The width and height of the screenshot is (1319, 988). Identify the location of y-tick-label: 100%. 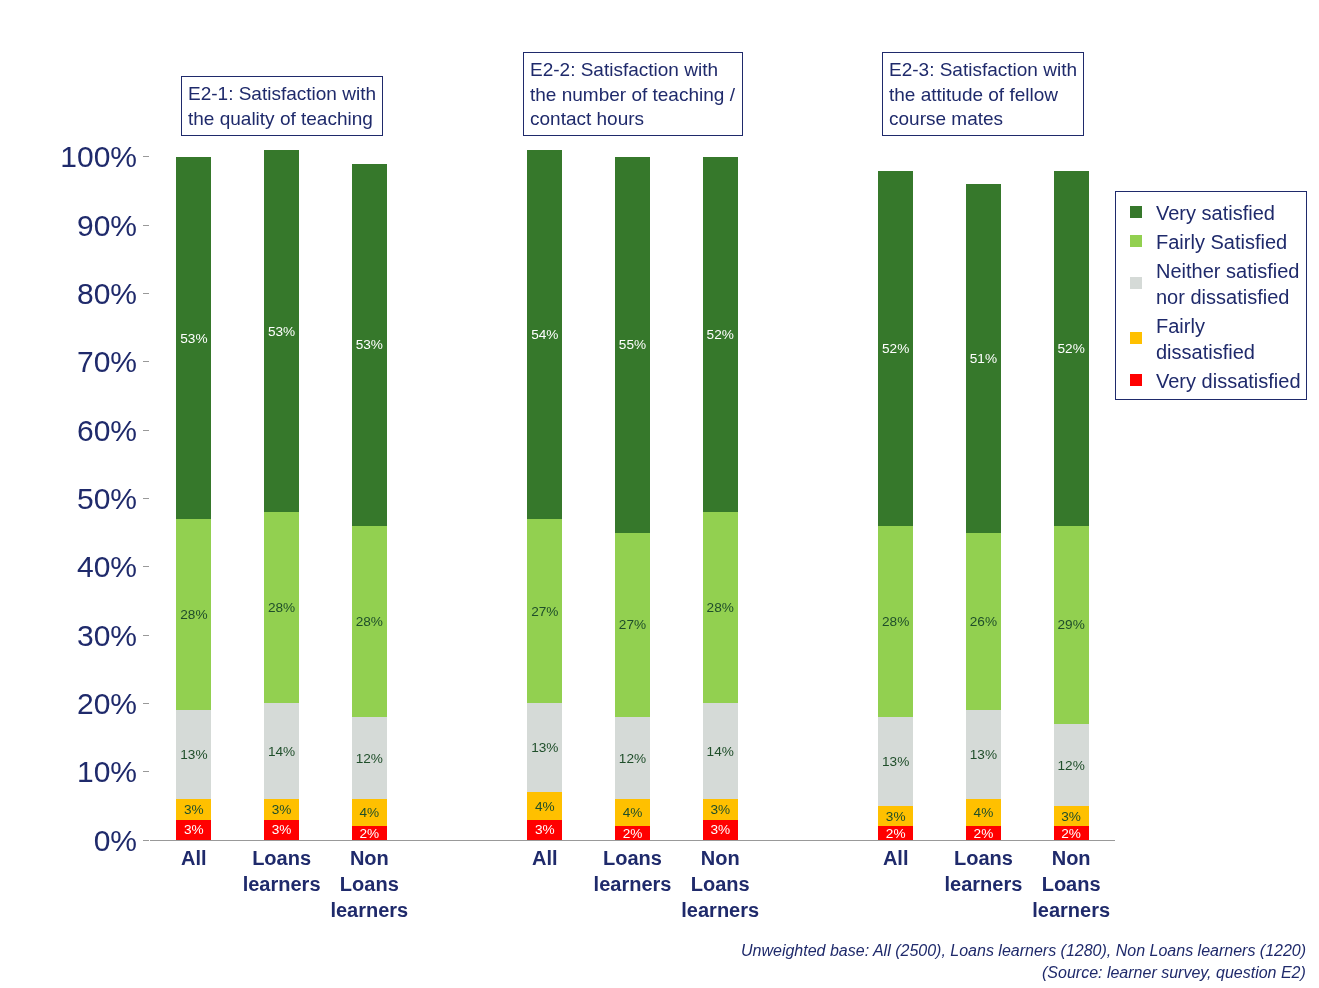
(98, 157).